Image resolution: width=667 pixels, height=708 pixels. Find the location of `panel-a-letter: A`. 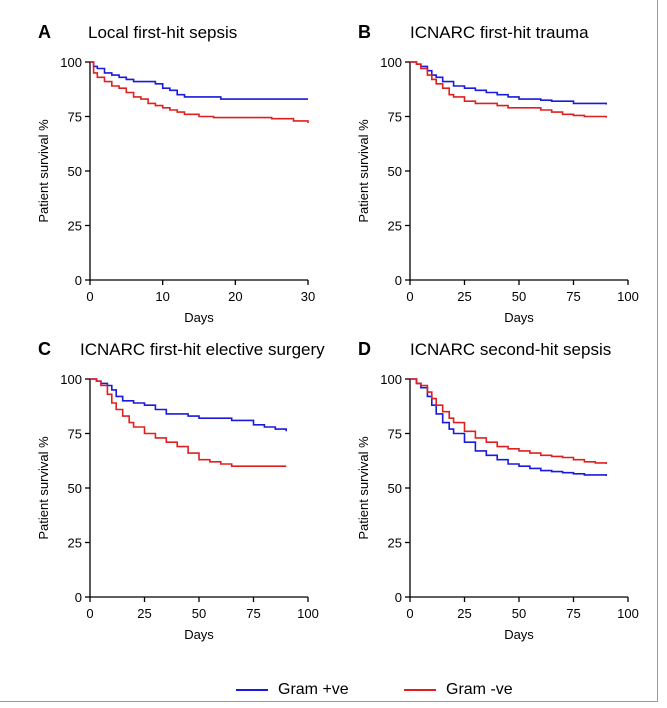

panel-a-letter: A is located at coordinates (44, 32).